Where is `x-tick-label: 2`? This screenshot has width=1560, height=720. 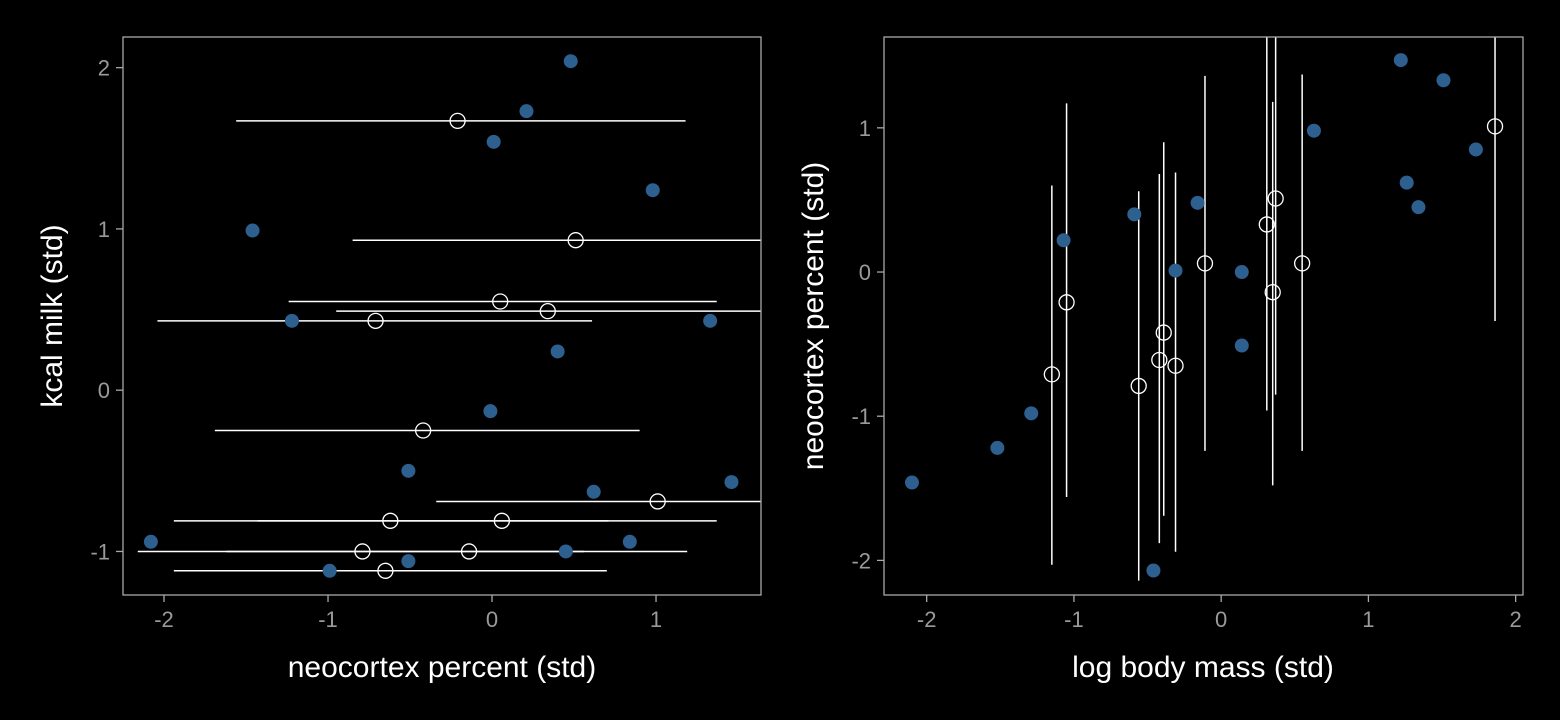 x-tick-label: 2 is located at coordinates (1516, 619).